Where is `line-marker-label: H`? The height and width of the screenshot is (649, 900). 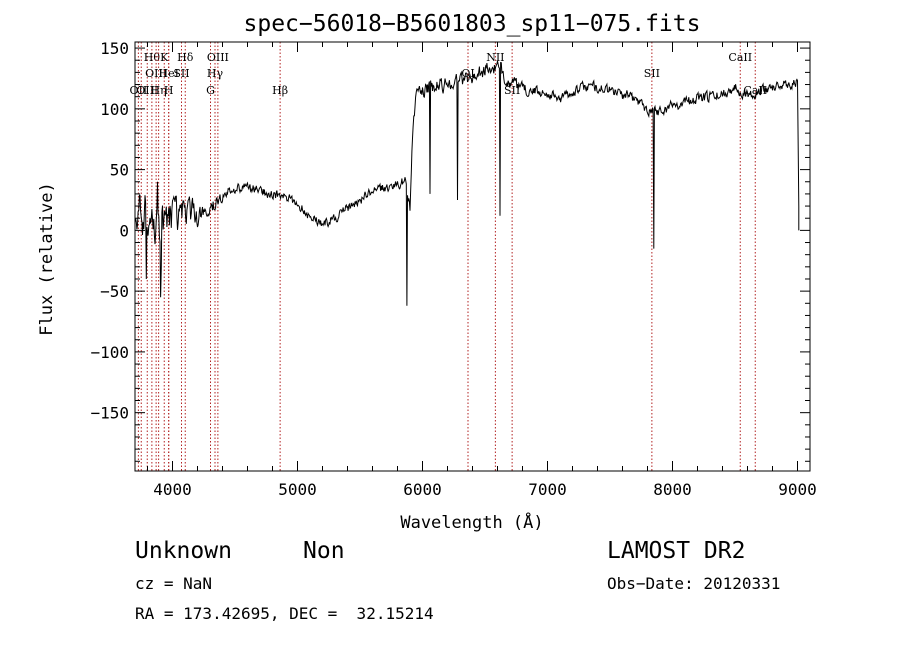
line-marker-label: H is located at coordinates (169, 90).